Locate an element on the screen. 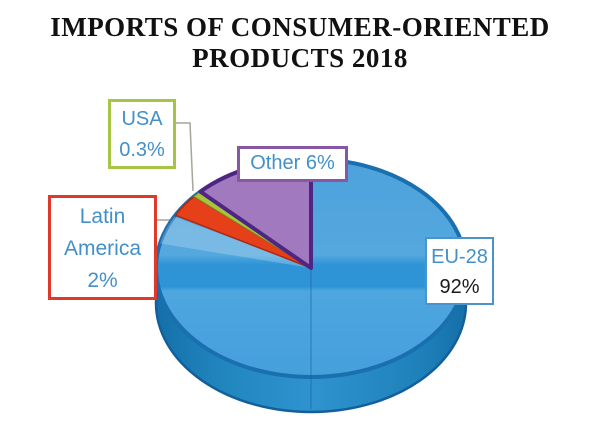  callout-latin-america-label-line2: America is located at coordinates (102, 248).